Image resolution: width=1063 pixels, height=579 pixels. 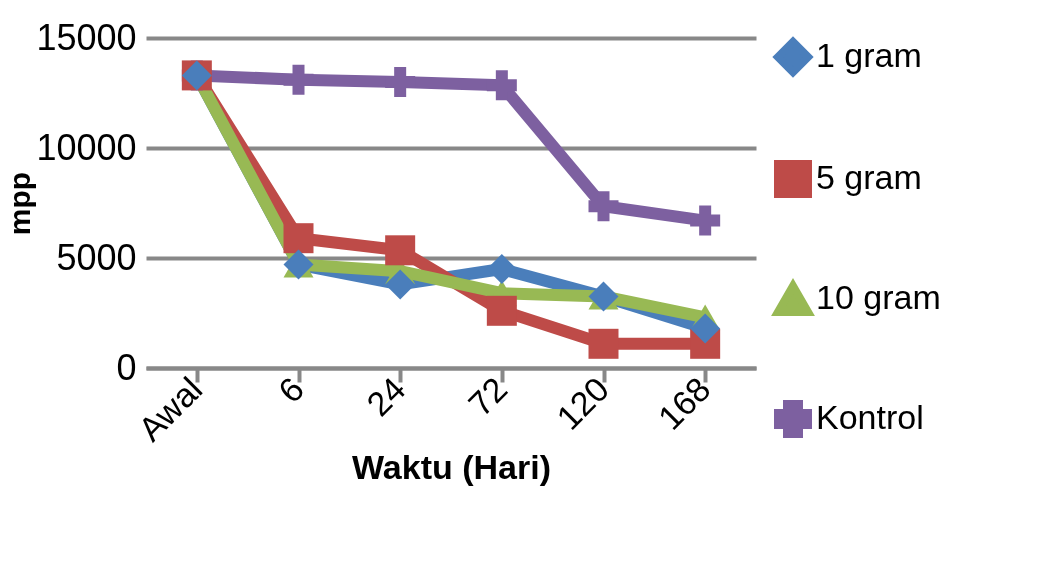 I want to click on y-tick-label: 0, so click(x=126, y=367).